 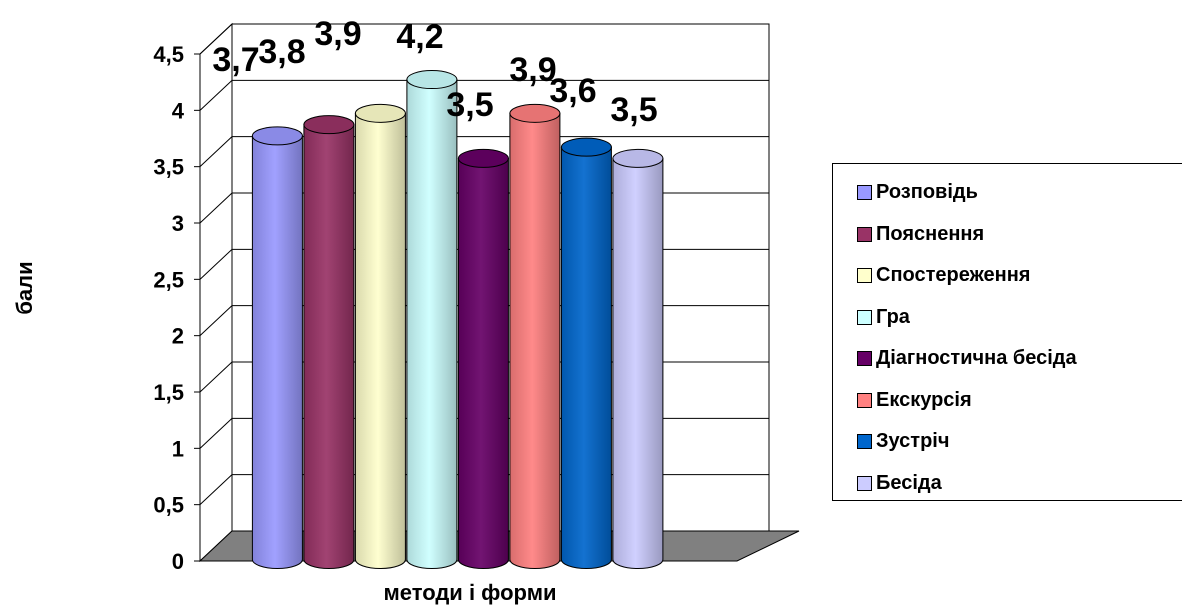 I want to click on y-tick-label: 0,5, so click(x=168, y=505).